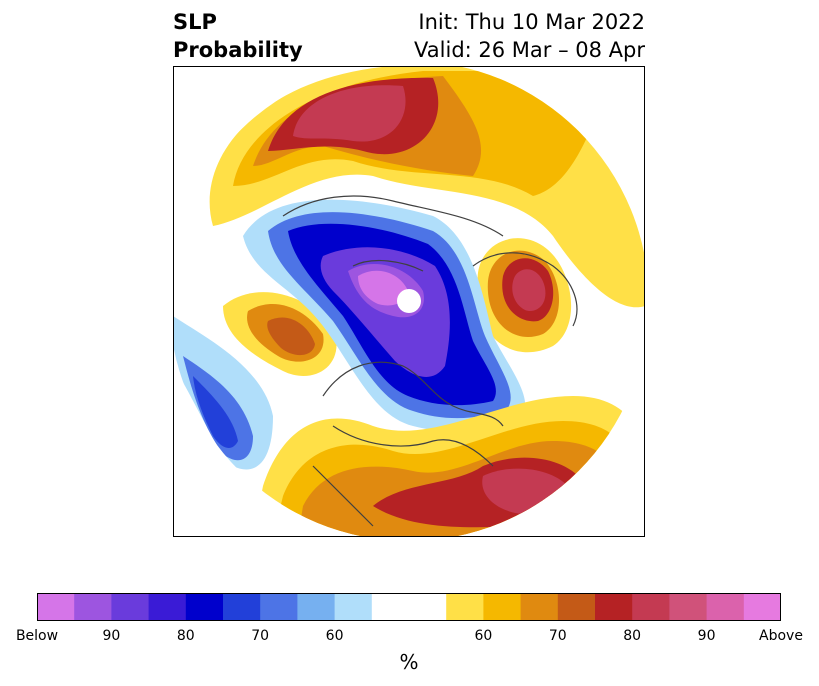 Image resolution: width=819 pixels, height=686 pixels. I want to click on colorbar-unit: %, so click(409, 662).